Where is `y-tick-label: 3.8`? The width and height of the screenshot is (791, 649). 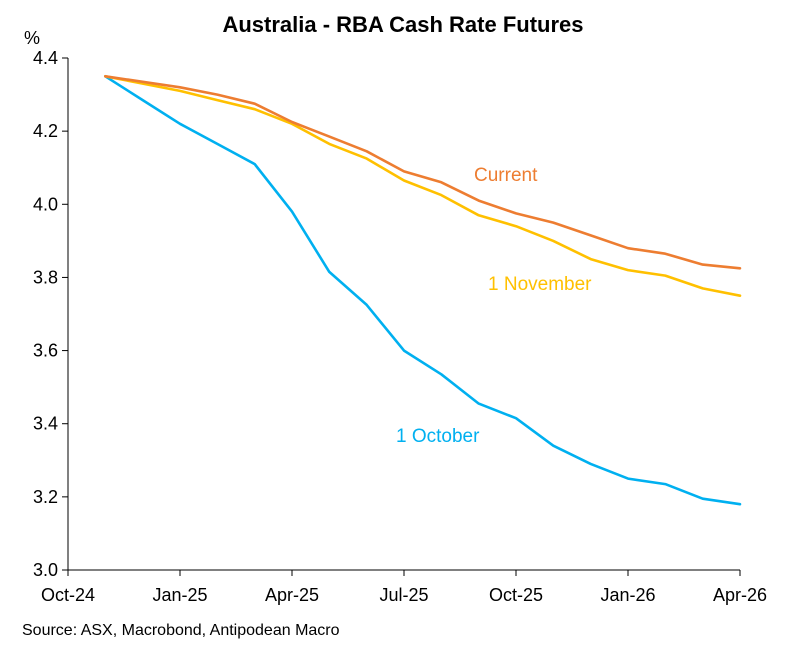 y-tick-label: 3.8 is located at coordinates (45, 277).